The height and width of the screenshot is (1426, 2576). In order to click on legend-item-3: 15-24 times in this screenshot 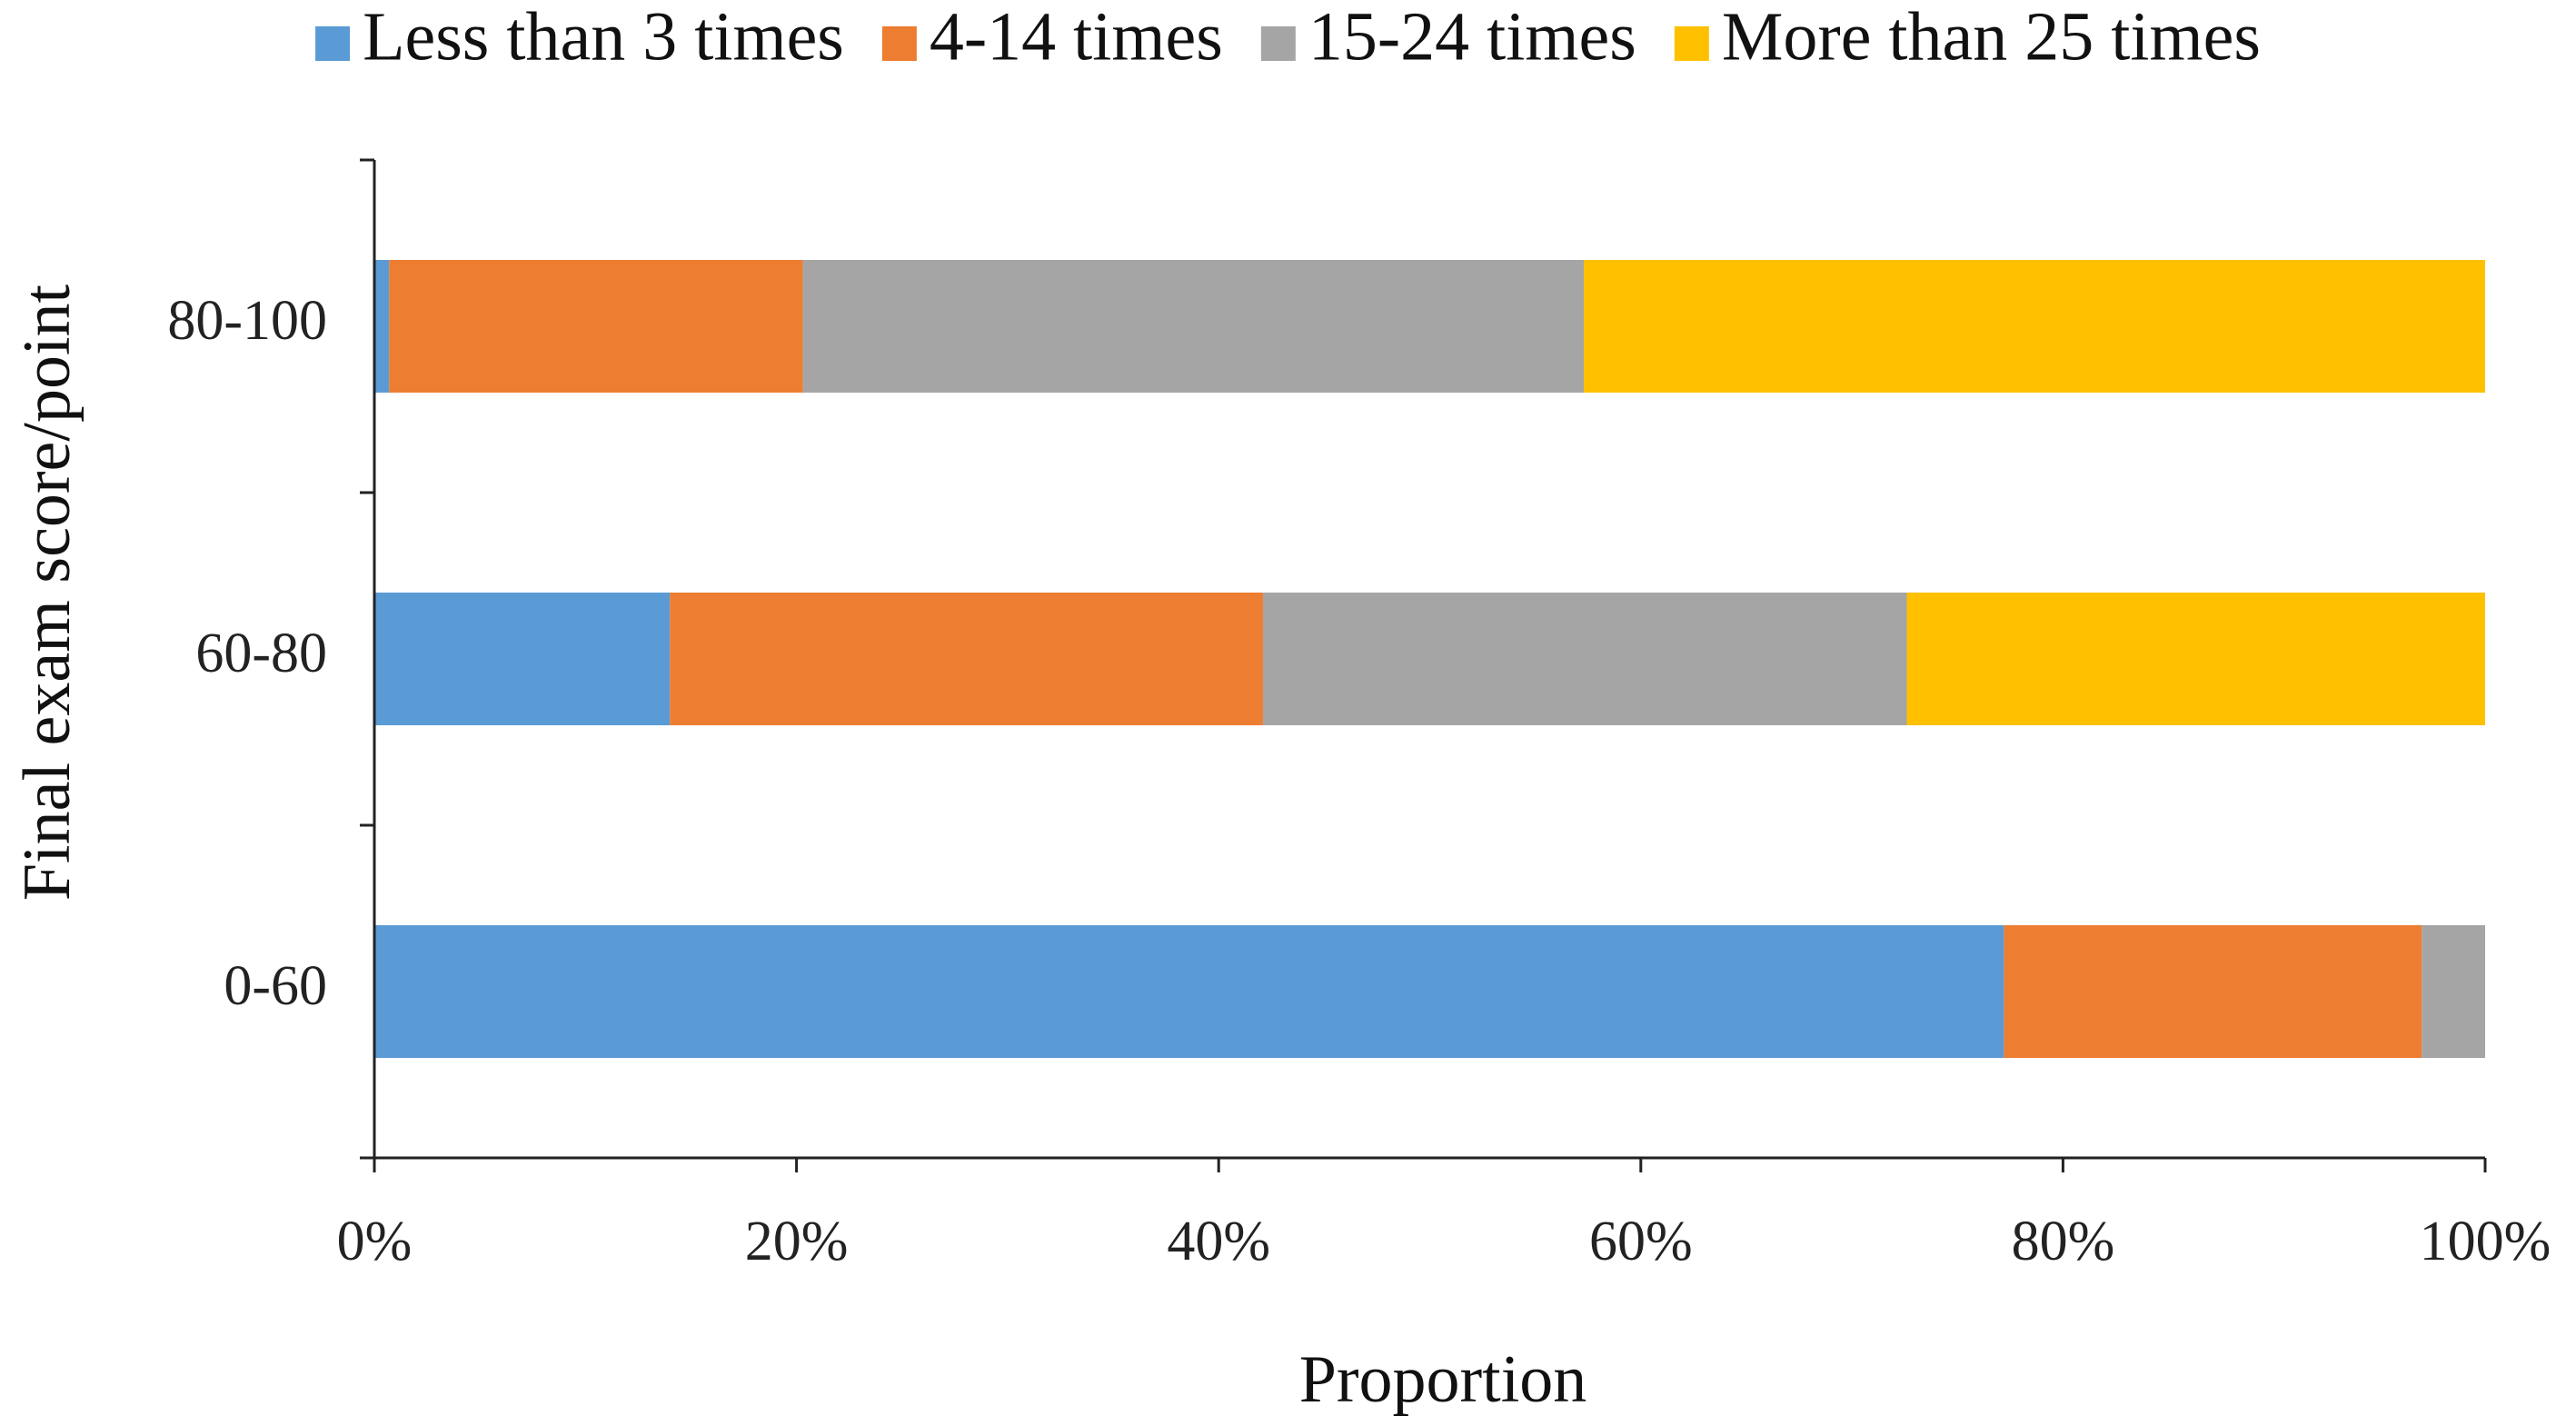, I will do `click(1448, 37)`.